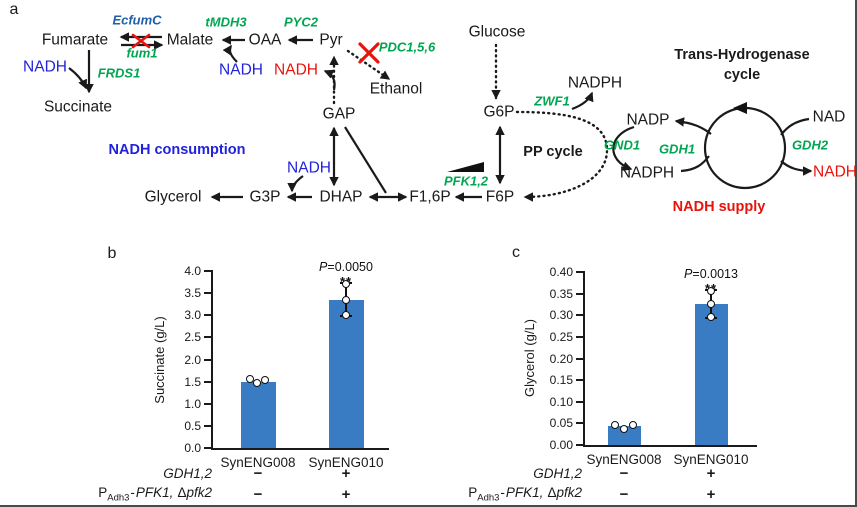 This screenshot has height=507, width=857. What do you see at coordinates (331, 40) in the screenshot?
I see `node-pyr: Pyr` at bounding box center [331, 40].